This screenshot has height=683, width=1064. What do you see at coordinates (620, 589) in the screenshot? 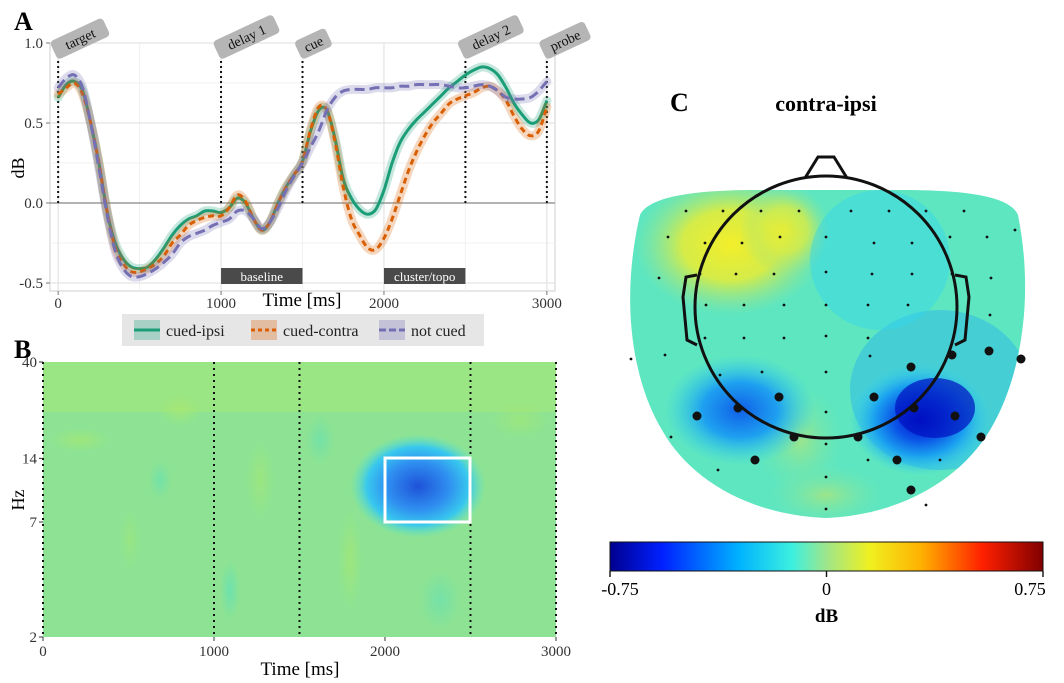
I see `colorbar-tick-label-min: -0.75` at bounding box center [620, 589].